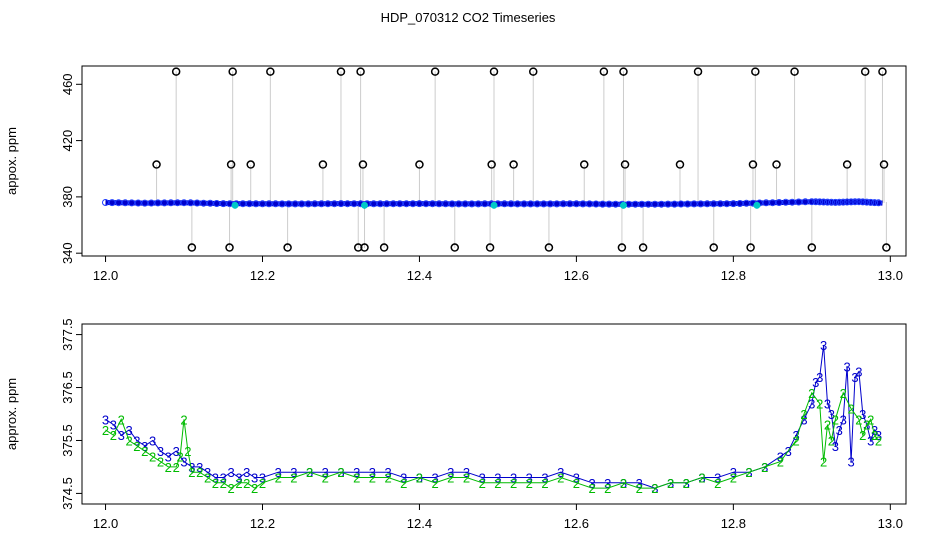  Describe the element at coordinates (468, 17) in the screenshot. I see `figure-title: HDP_070312 CO2 Timeseries` at that location.